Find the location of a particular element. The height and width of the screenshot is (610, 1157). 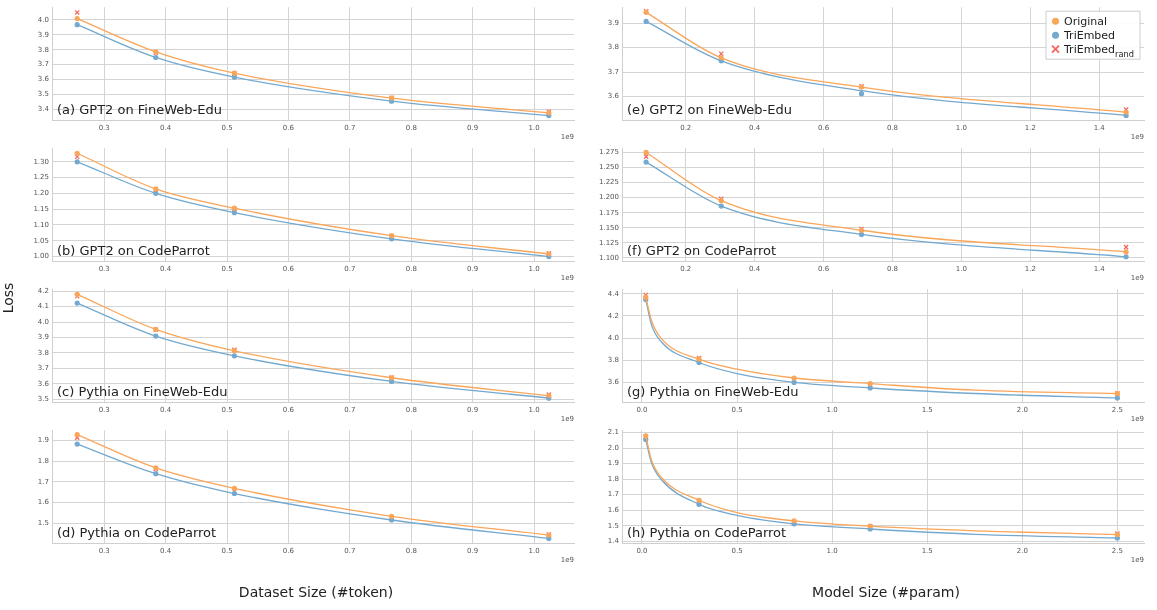

y-axis-title: Loss is located at coordinates (8, 298).